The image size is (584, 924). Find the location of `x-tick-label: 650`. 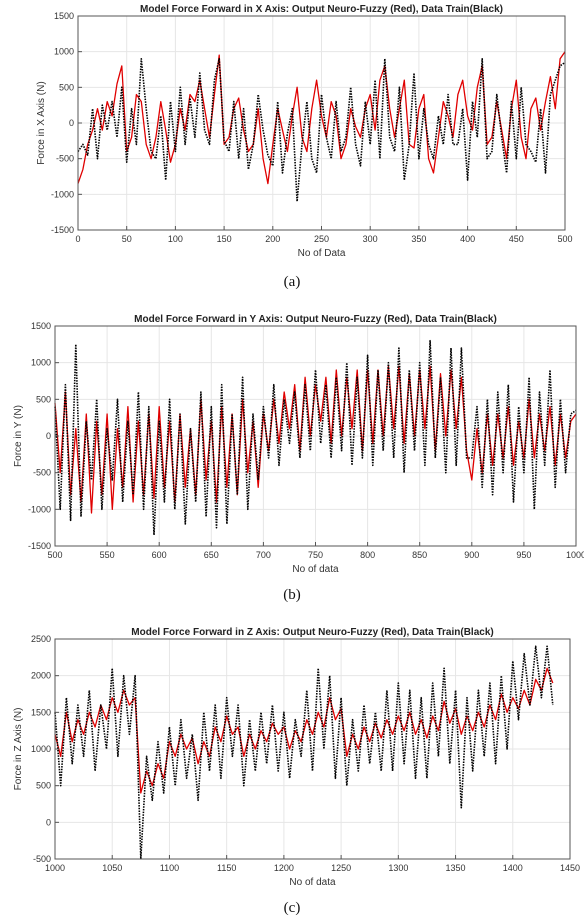

x-tick-label: 650 is located at coordinates (211, 555).